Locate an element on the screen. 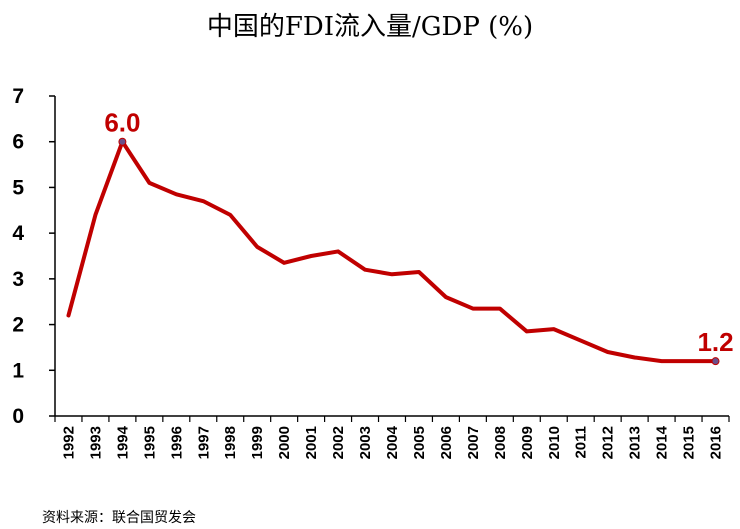 This screenshot has width=740, height=529. x-tick-label: 2001 is located at coordinates (311, 442).